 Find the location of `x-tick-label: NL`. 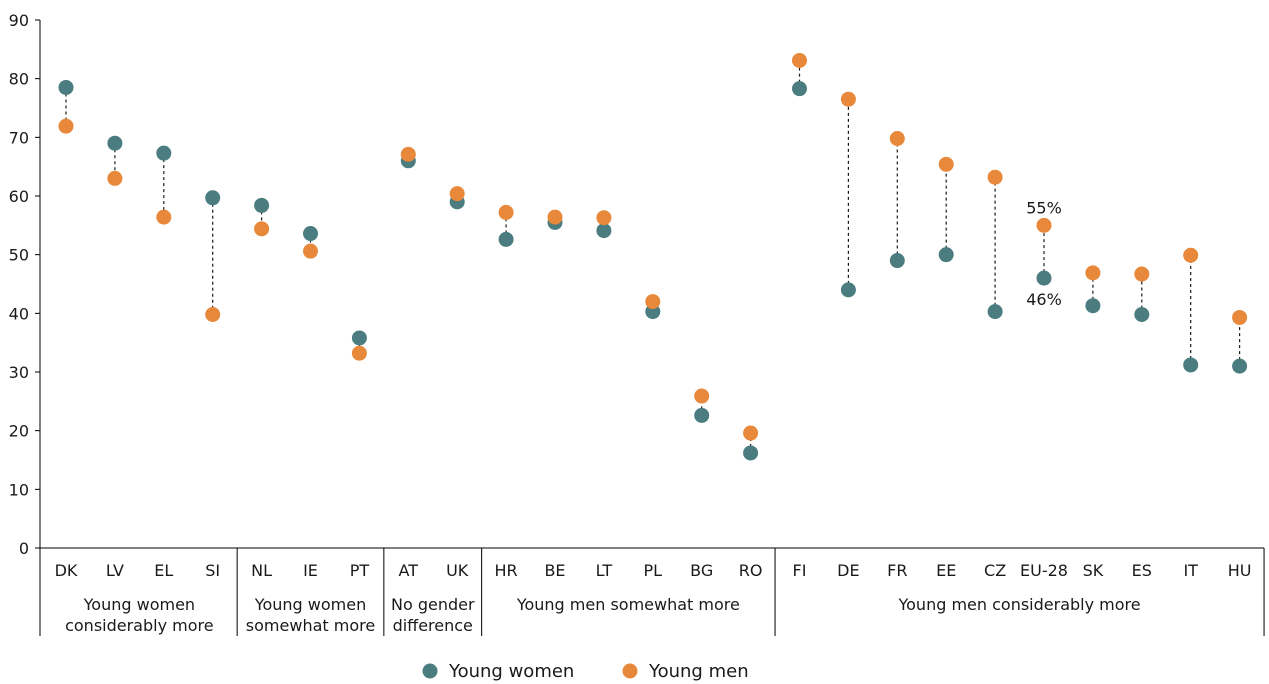

x-tick-label: NL is located at coordinates (261, 570).